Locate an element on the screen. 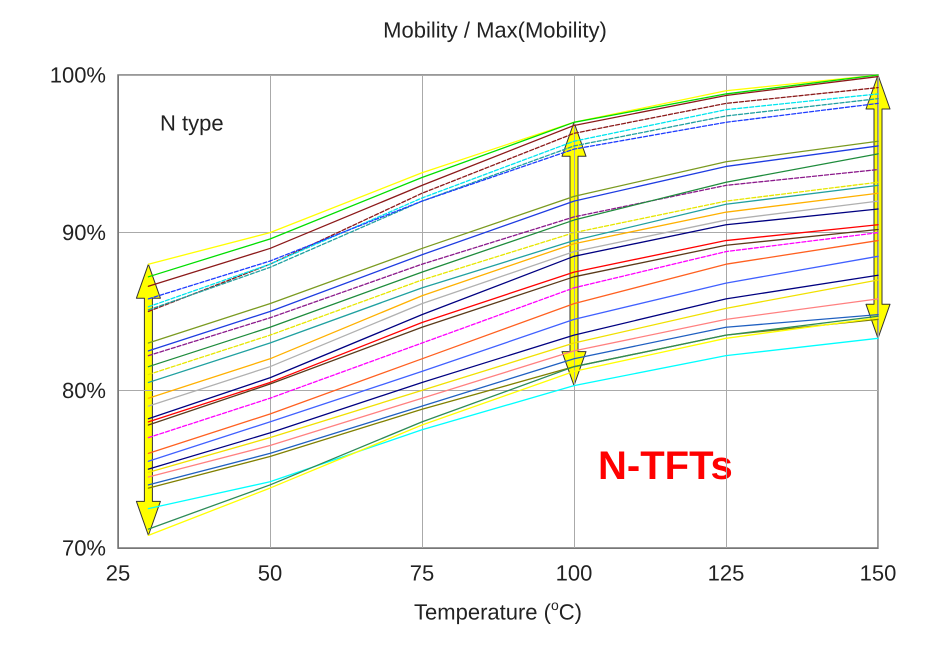 The image size is (927, 667). annotation: N type is located at coordinates (192, 123).